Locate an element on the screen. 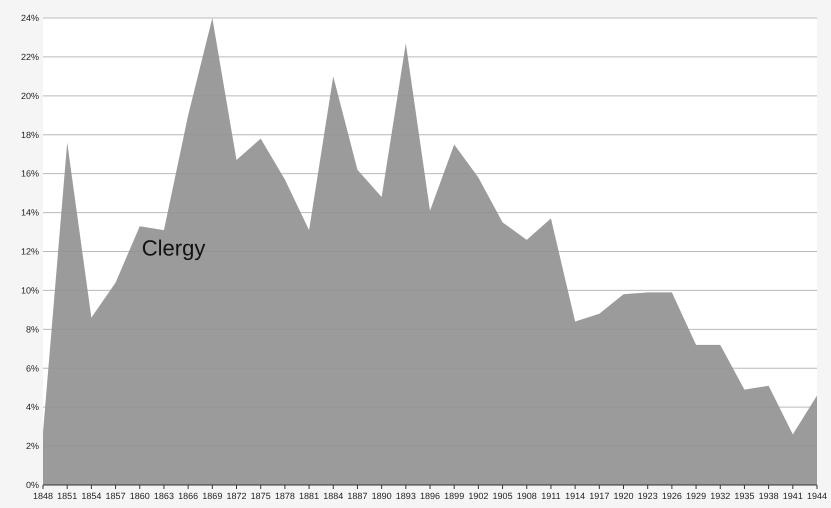  series-label: Clergy is located at coordinates (174, 248).